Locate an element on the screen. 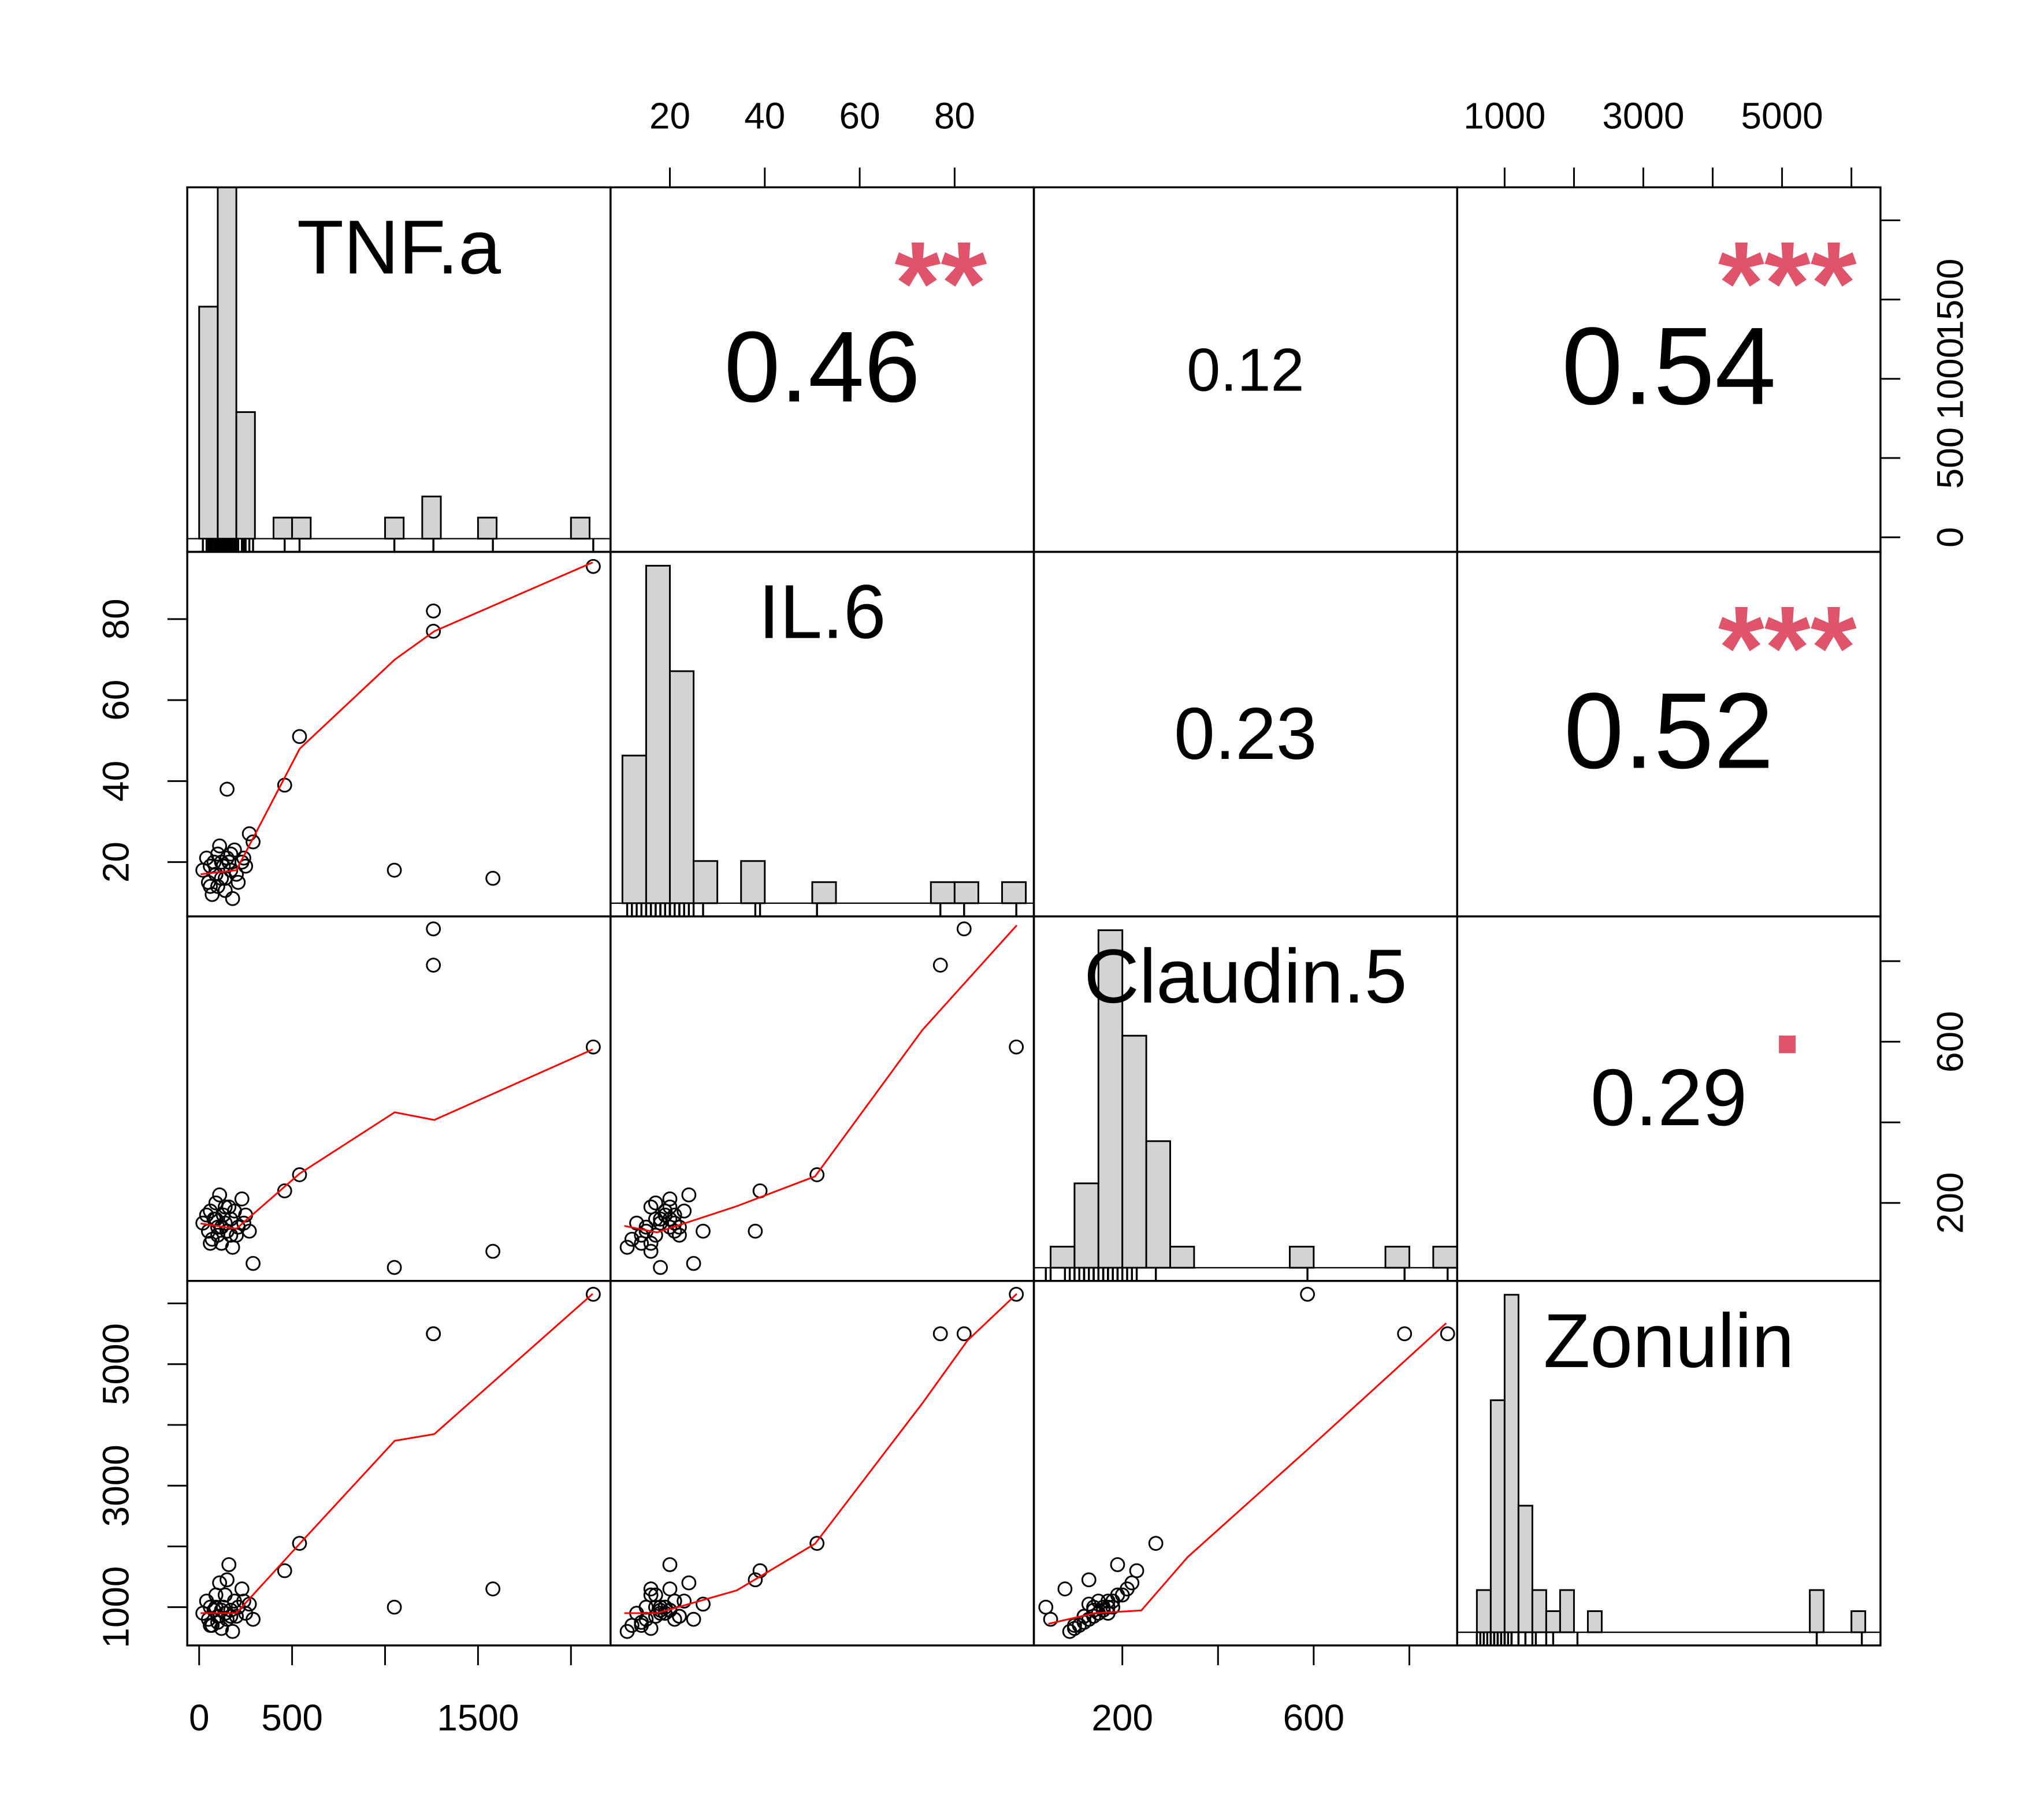  panel: . is located at coordinates (1788, 1012).